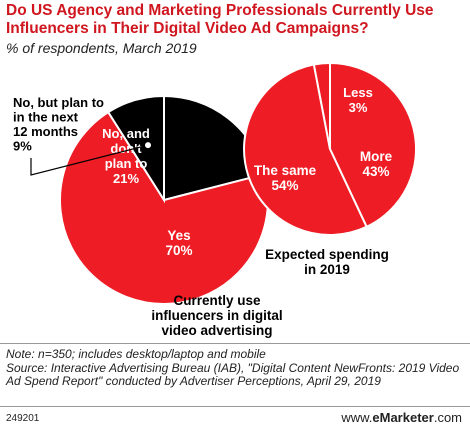 The height and width of the screenshot is (429, 470). What do you see at coordinates (58, 102) in the screenshot?
I see `pie1-label-no-plan-line: No, but plan to` at bounding box center [58, 102].